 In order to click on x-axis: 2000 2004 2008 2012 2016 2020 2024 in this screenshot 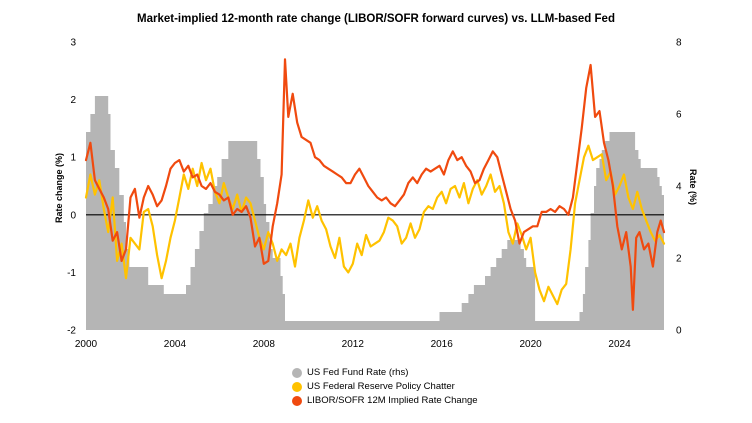, I will do `click(353, 344)`.